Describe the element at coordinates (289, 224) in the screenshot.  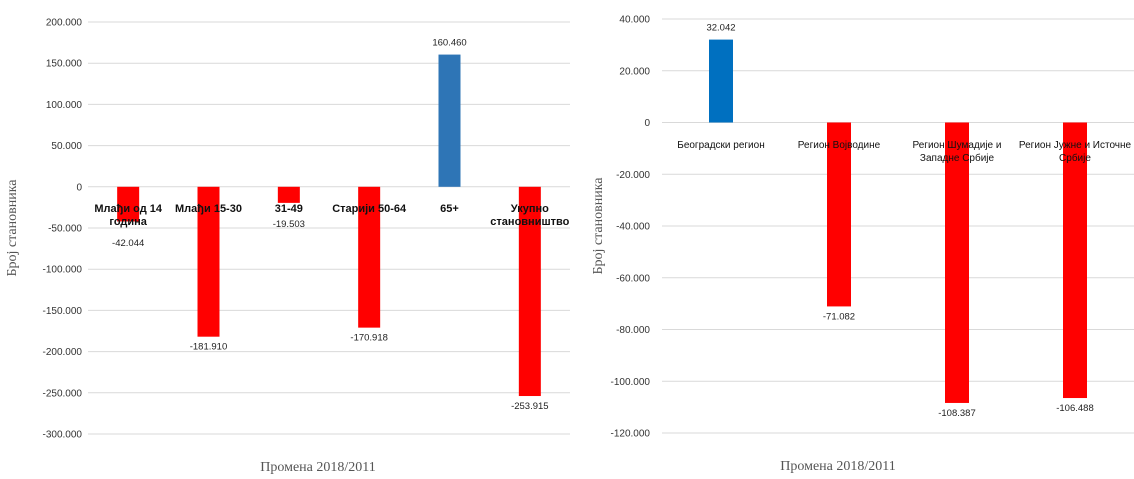
I see `data-label: -19.503` at that location.